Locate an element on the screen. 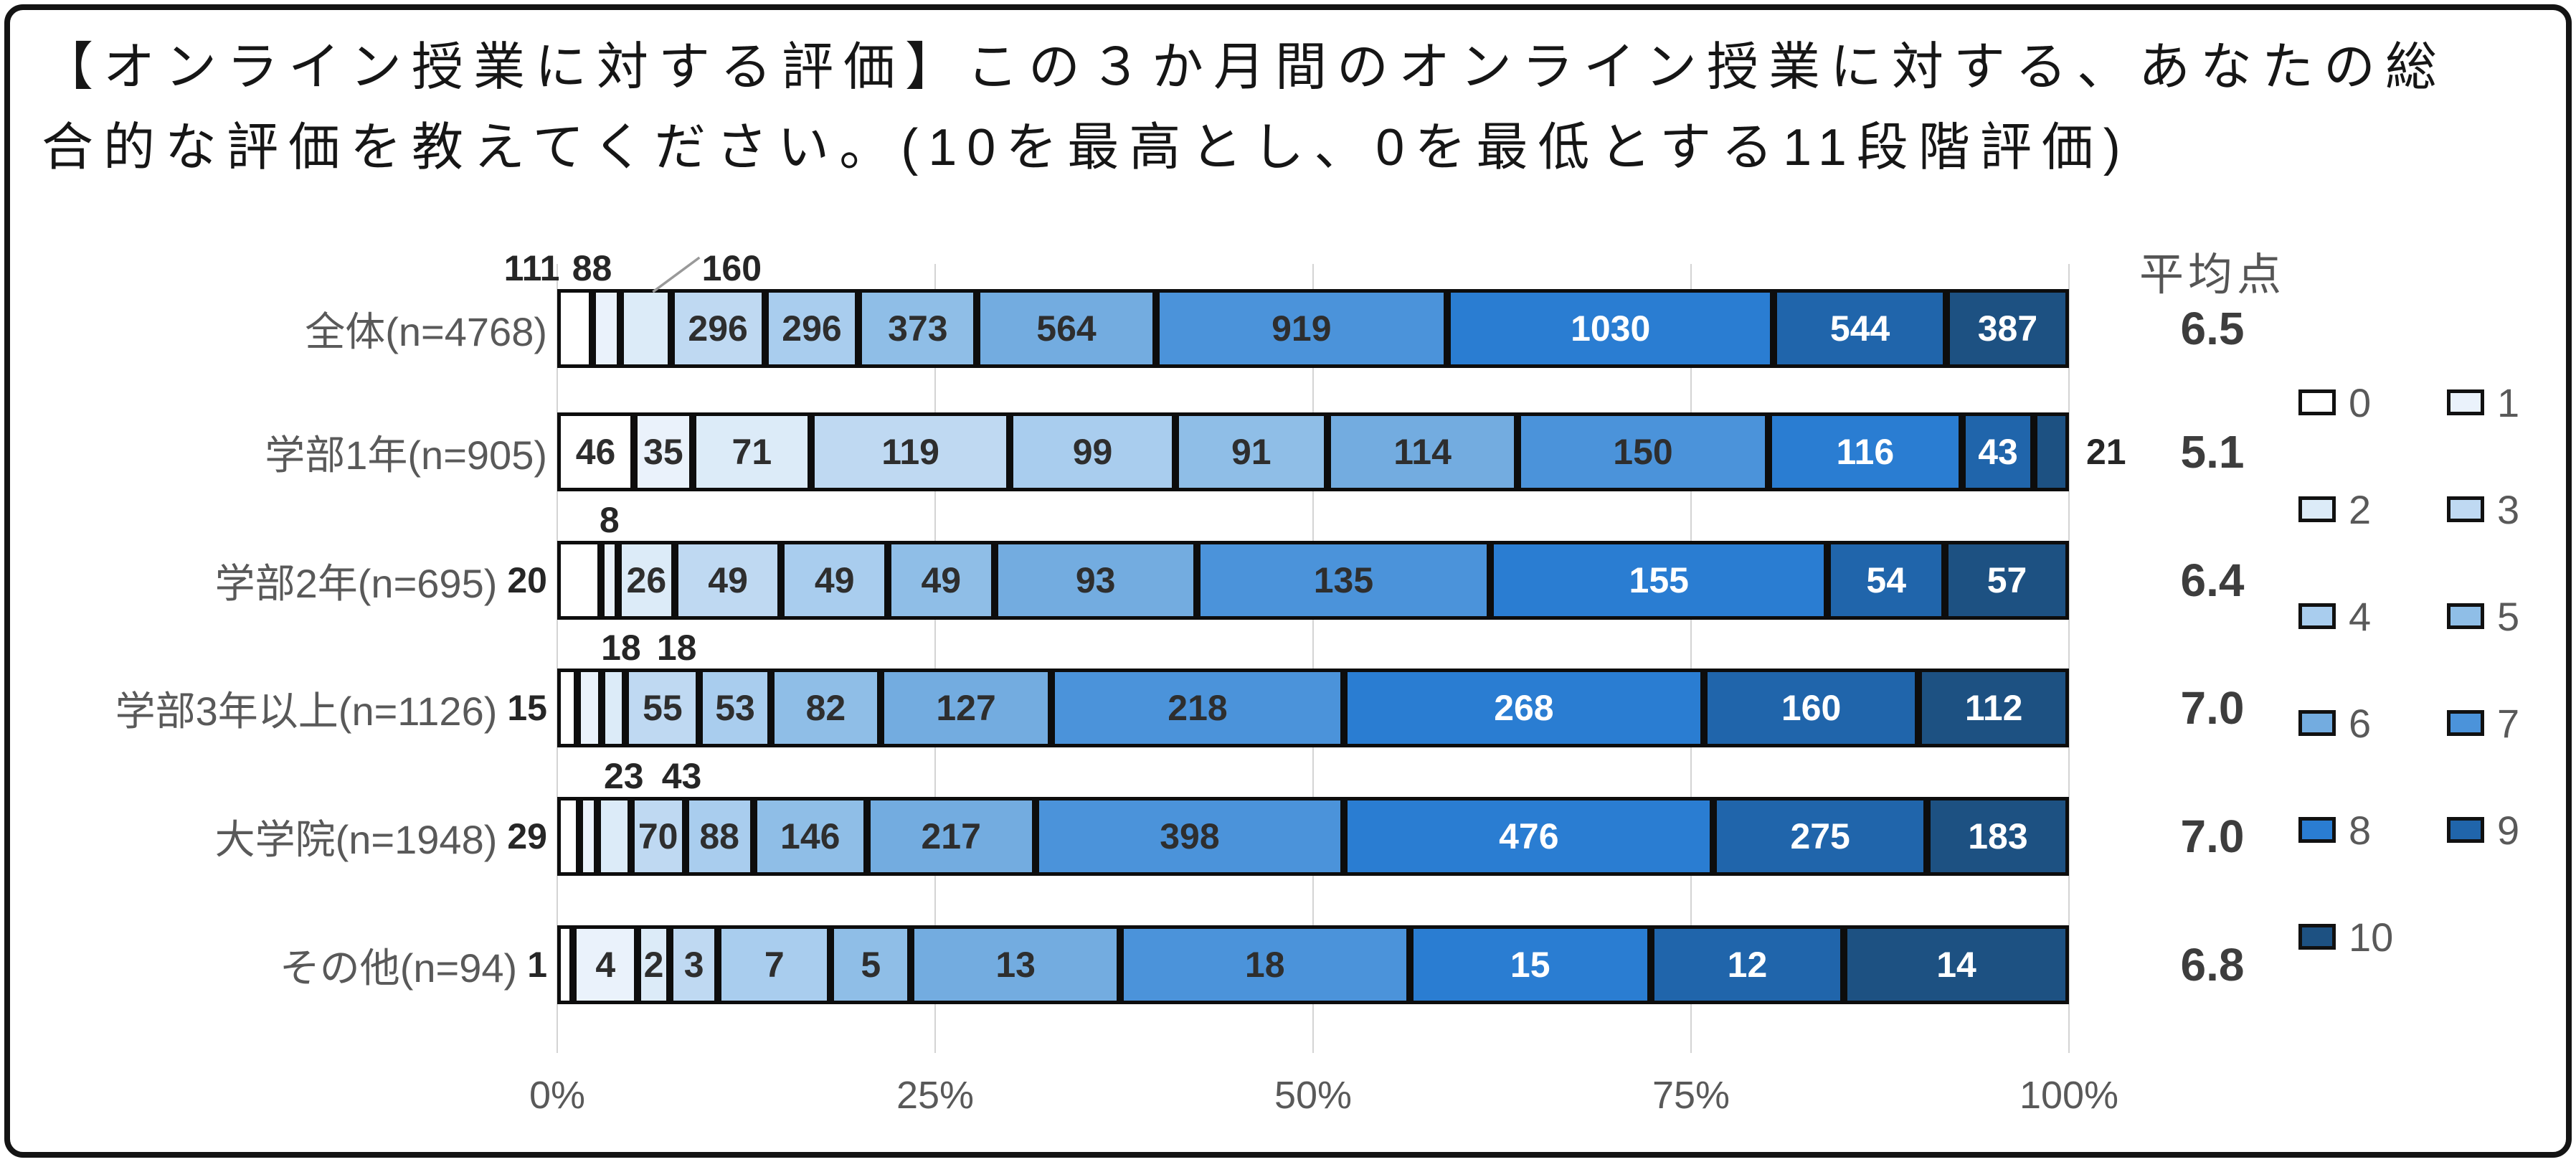 The width and height of the screenshot is (2576, 1162). bar-segment: 53 is located at coordinates (735, 708).